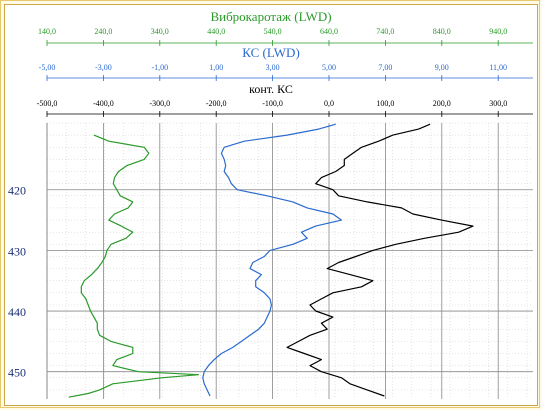 The width and height of the screenshot is (542, 410). Describe the element at coordinates (273, 67) in the screenshot. I see `scale-tick-label: 3,00` at that location.